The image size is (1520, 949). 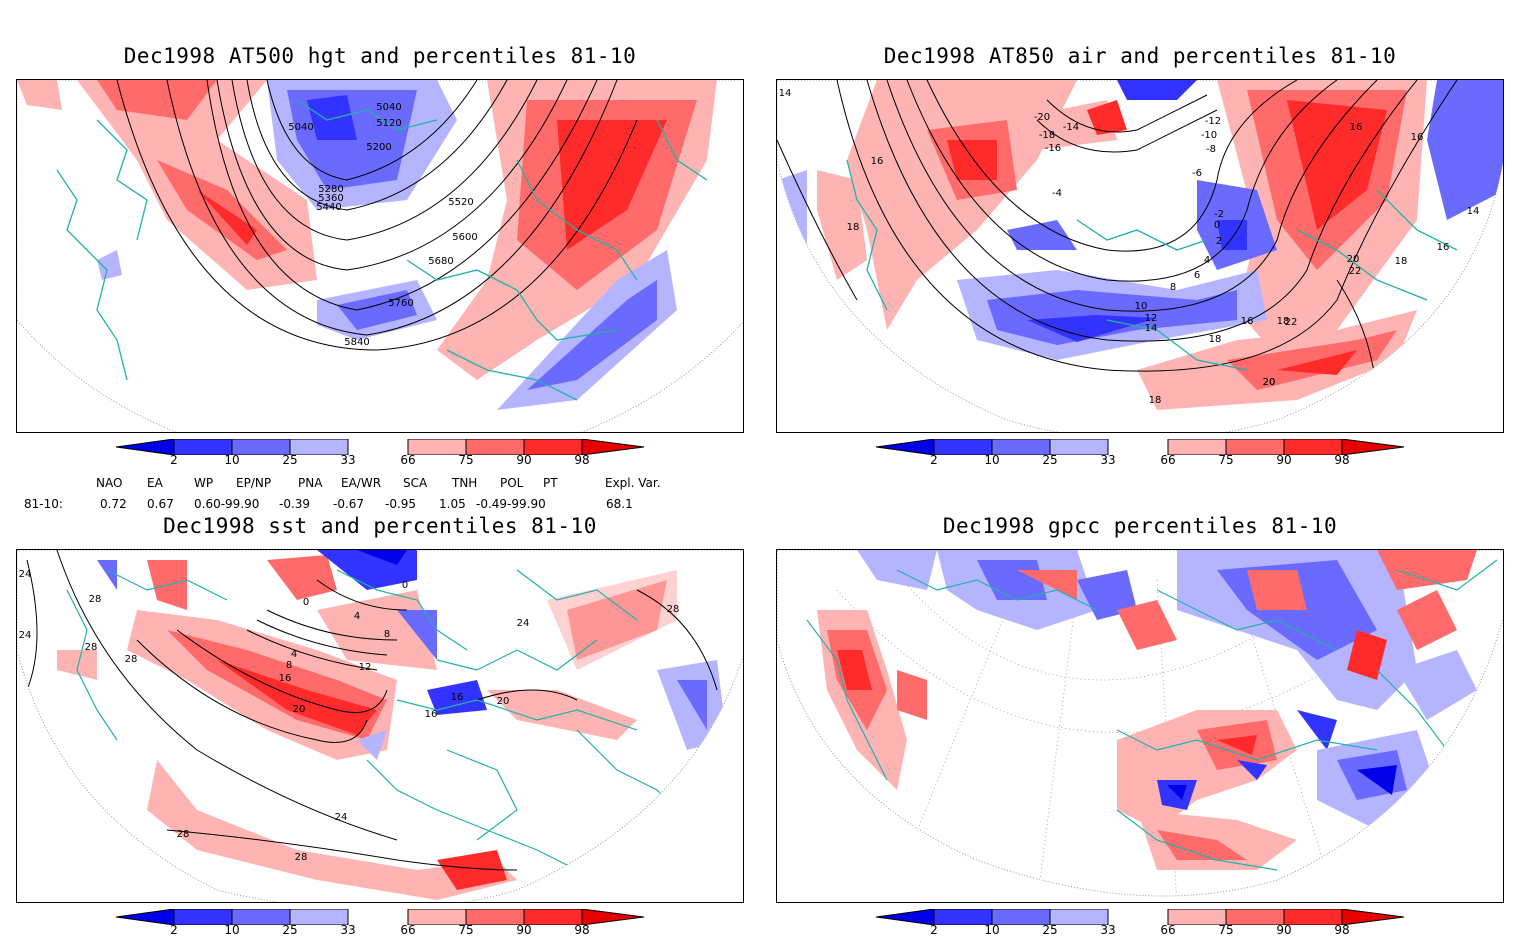 What do you see at coordinates (1147, 710) in the screenshot?
I see `precip-patches` at bounding box center [1147, 710].